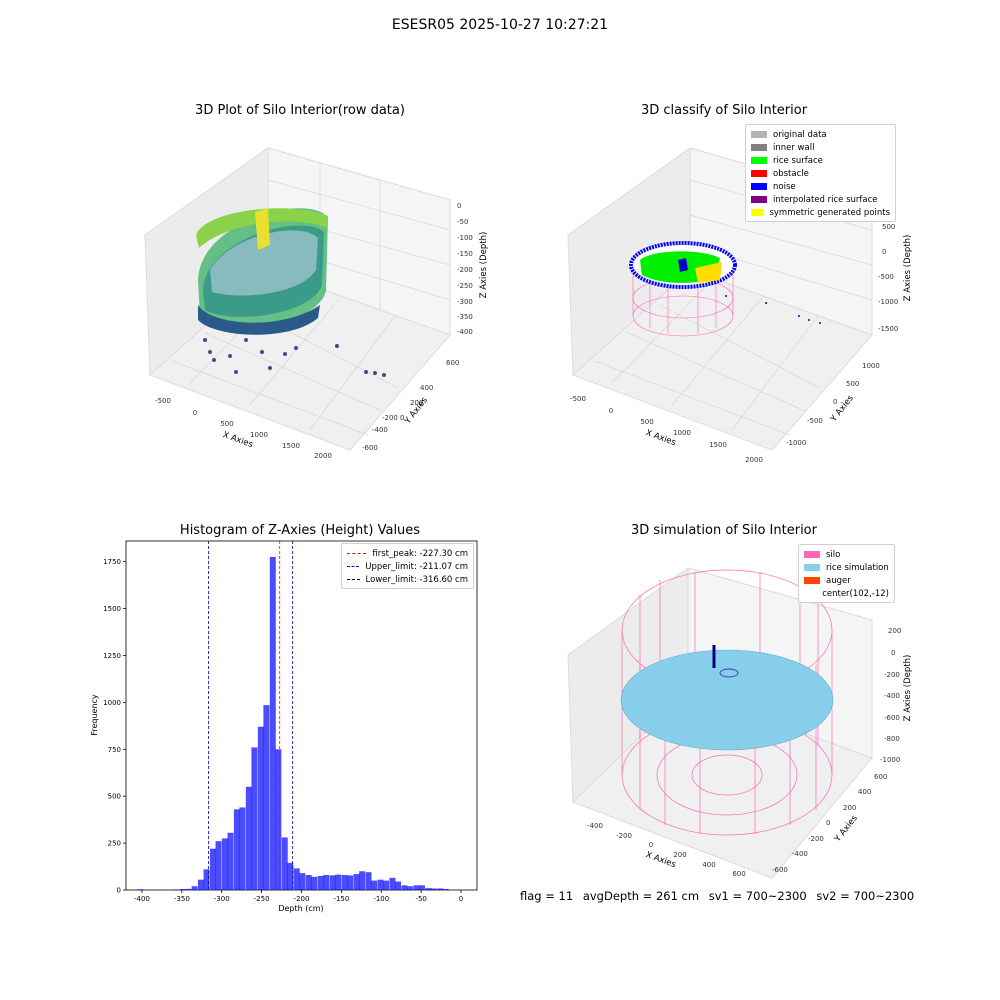 This screenshot has height=1000, width=1000. Describe the element at coordinates (578, 399) in the screenshot. I see `classify-xtick: -500` at that location.